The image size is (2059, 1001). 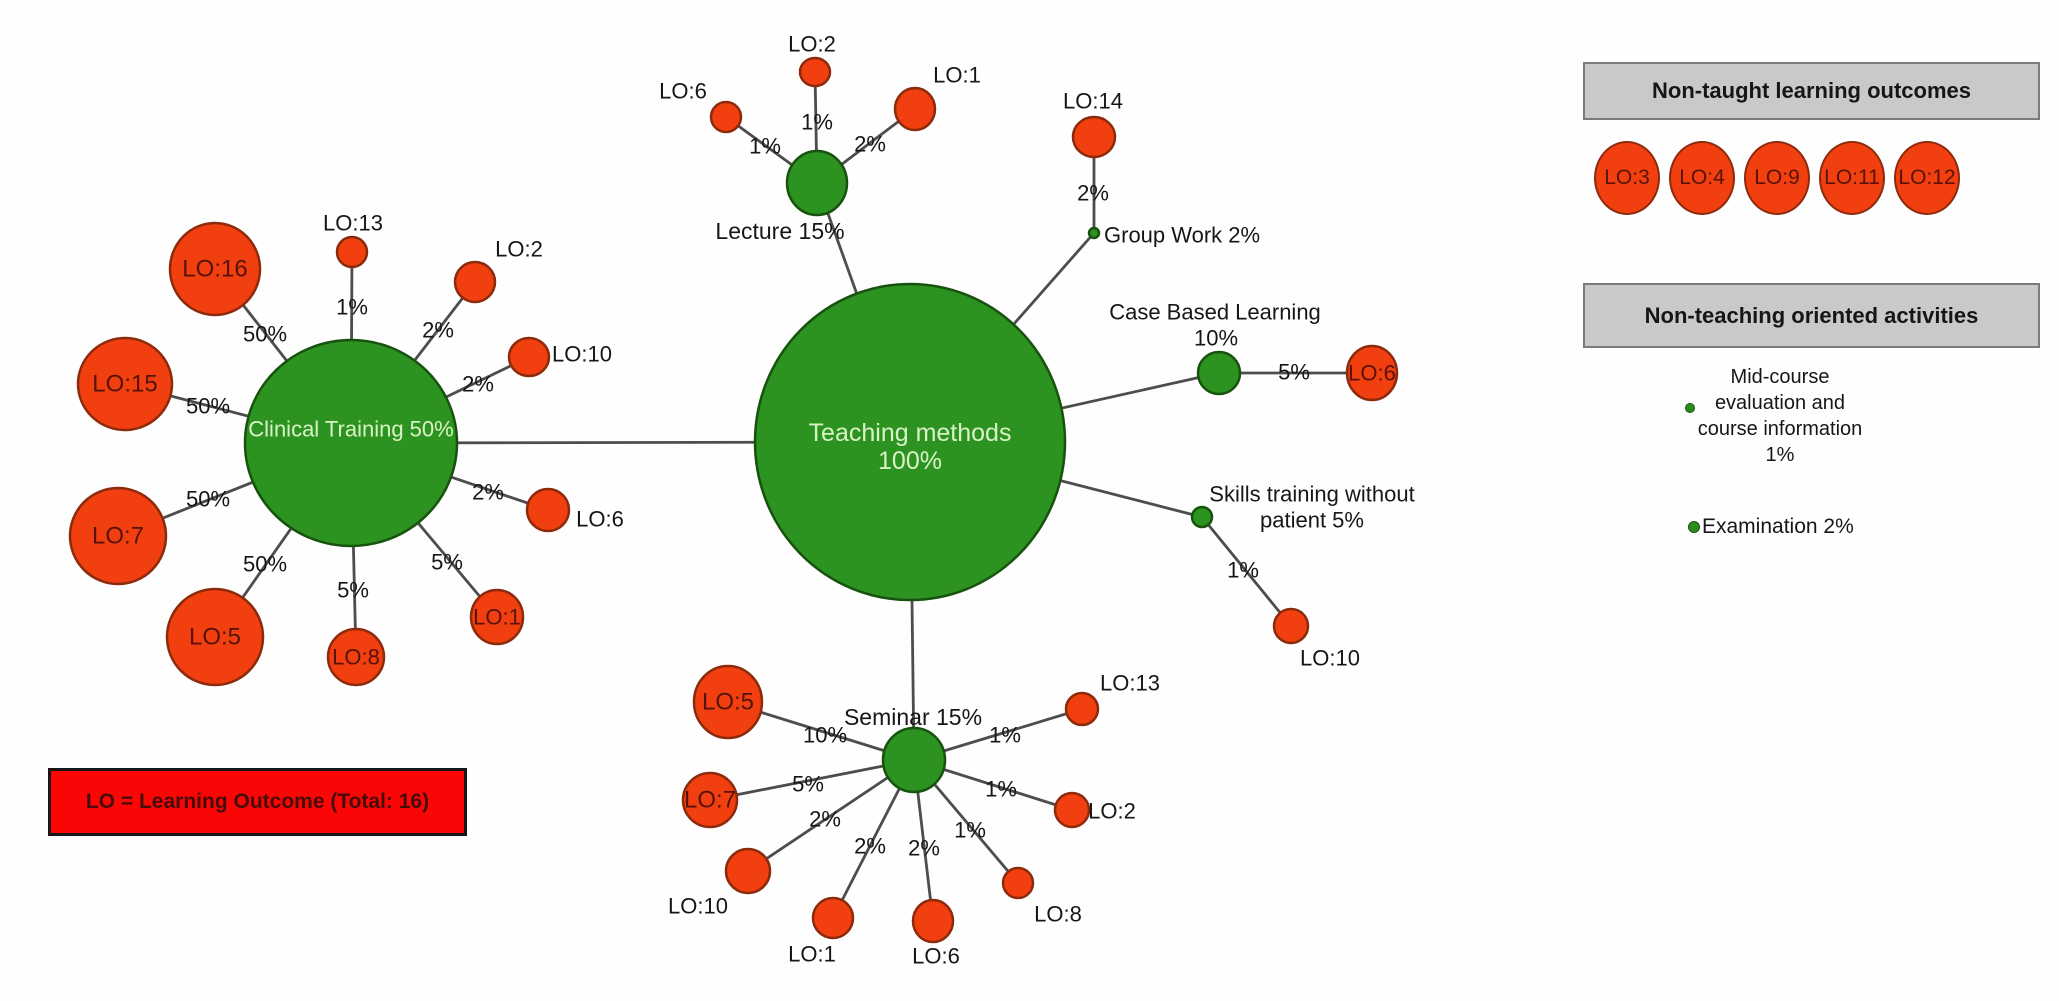 I want to click on mid-course-line: Mid-course, so click(x=1780, y=377).